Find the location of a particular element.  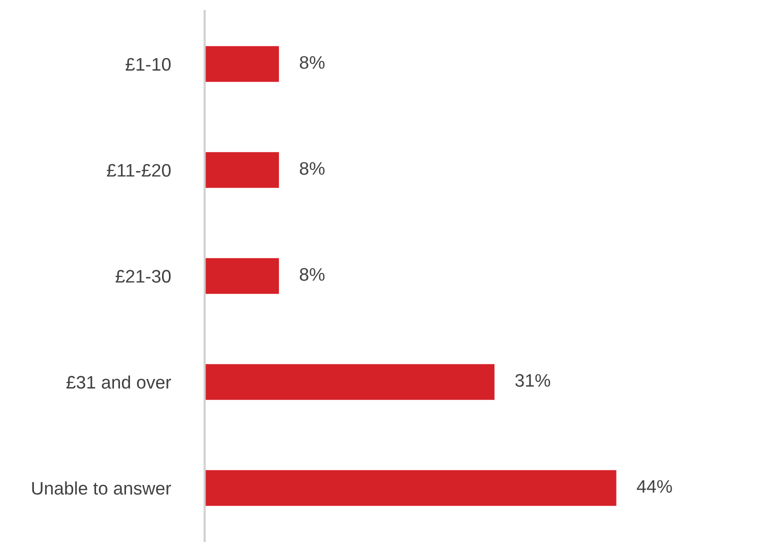

y-tick-label: £31 and over is located at coordinates (119, 382).